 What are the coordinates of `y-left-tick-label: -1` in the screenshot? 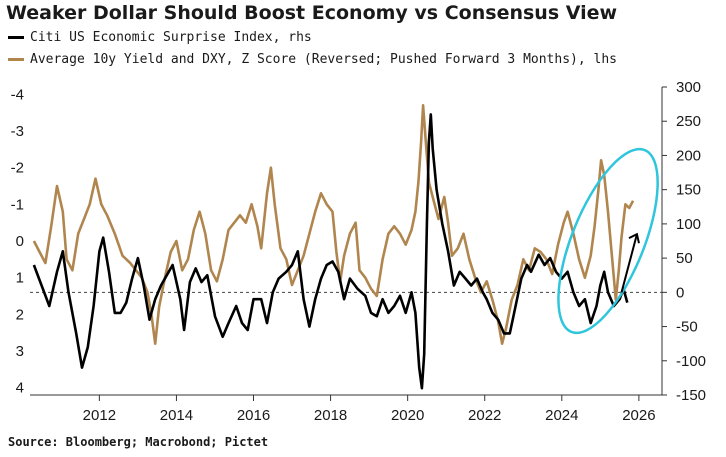 It's located at (17, 204).